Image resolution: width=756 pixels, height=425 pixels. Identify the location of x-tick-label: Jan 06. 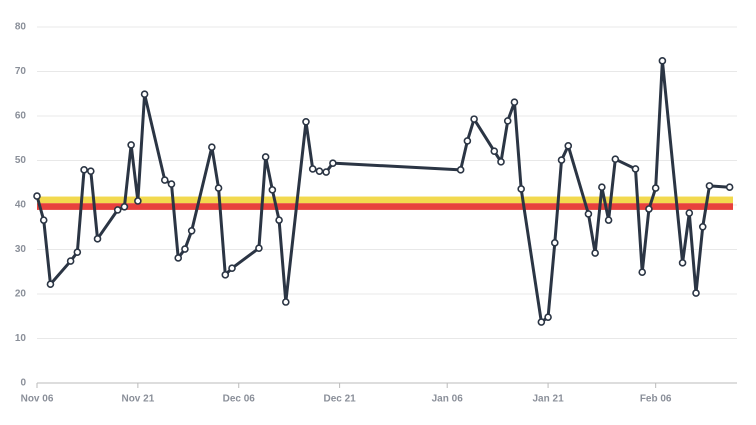
(448, 399).